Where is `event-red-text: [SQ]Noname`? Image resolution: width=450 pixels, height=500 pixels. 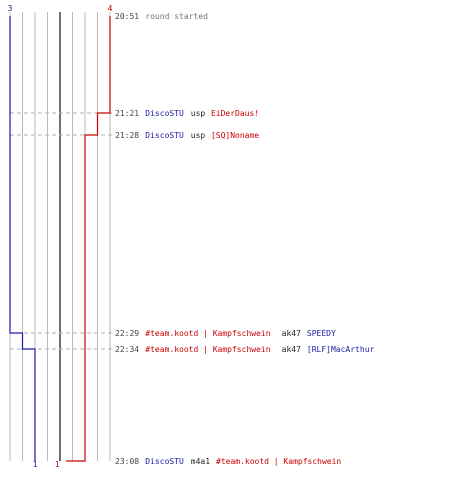 event-red-text: [SQ]Noname is located at coordinates (235, 135).